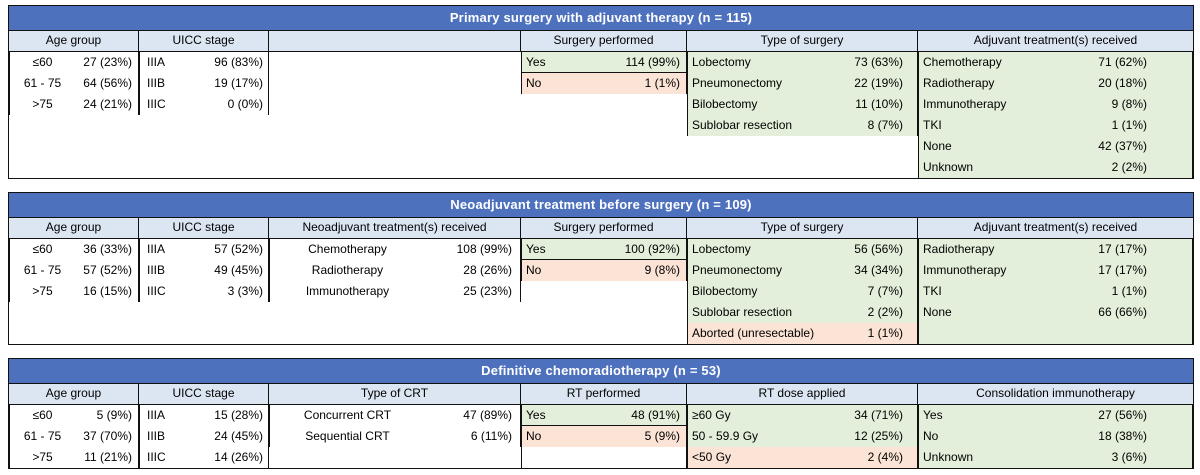  What do you see at coordinates (1122, 436) in the screenshot?
I see `row-value: 18 (38%)` at bounding box center [1122, 436].